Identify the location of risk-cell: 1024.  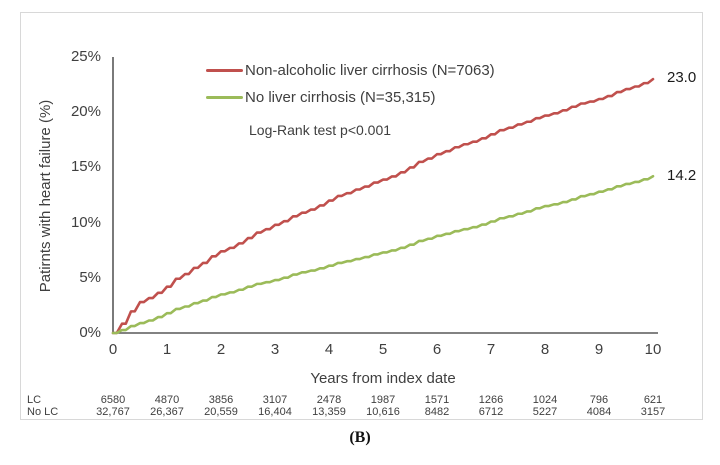
(545, 400).